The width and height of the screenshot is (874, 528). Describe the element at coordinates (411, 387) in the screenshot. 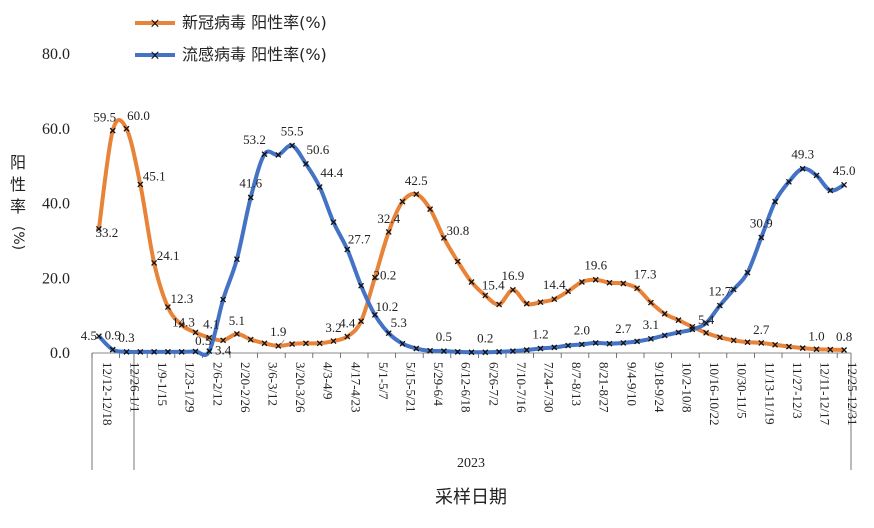

I see `x-tick-label: 5/15-5/21` at that location.